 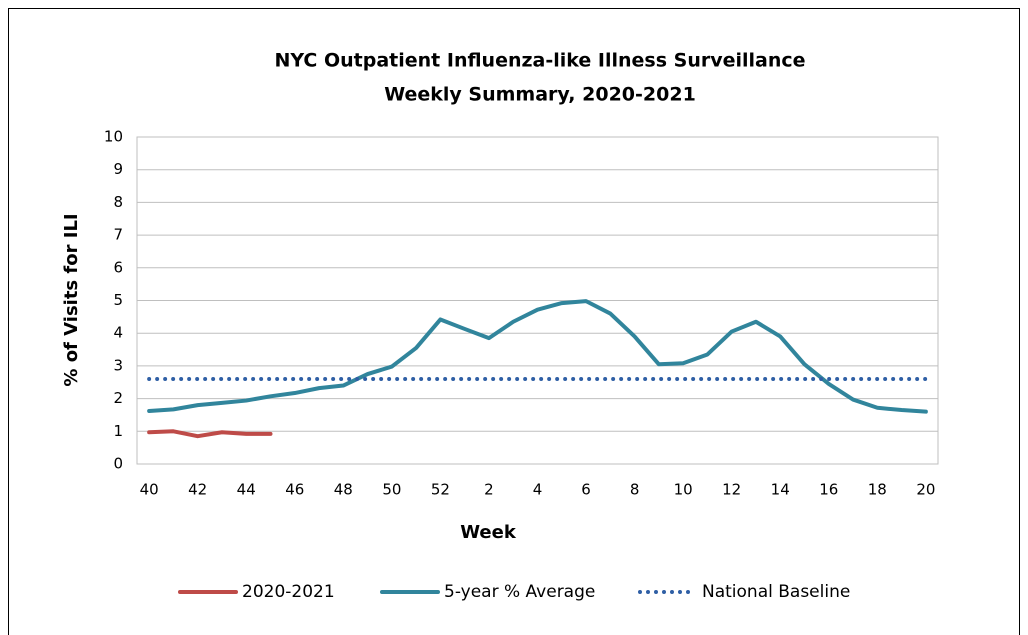 I want to click on y-tick-label: 0, so click(x=118, y=464).